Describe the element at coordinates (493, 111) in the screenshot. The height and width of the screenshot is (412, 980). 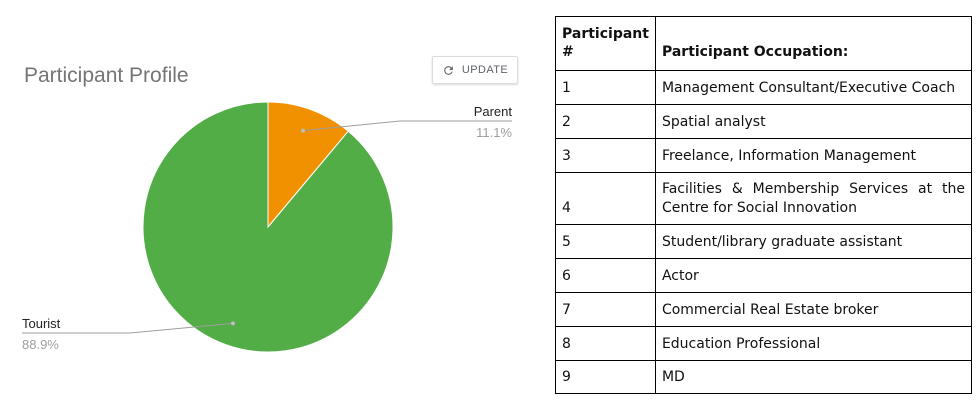
I see `slice-label-parent: Parent` at that location.